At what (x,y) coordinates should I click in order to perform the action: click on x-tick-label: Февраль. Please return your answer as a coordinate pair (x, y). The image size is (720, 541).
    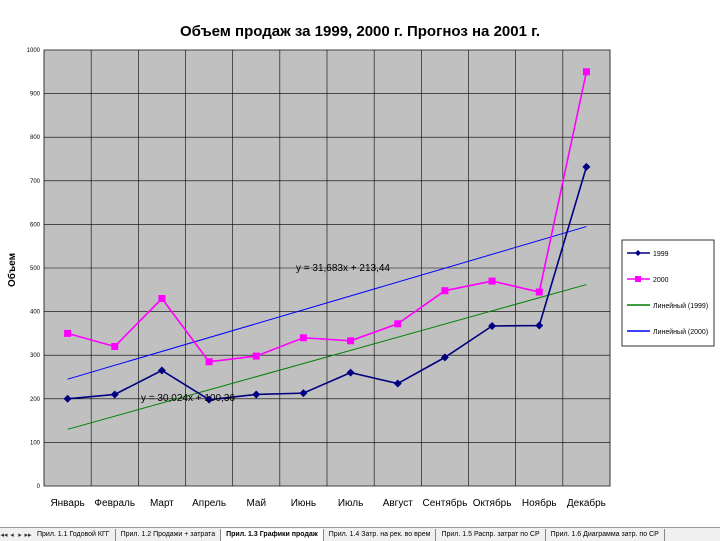
    Looking at the image, I should click on (114, 503).